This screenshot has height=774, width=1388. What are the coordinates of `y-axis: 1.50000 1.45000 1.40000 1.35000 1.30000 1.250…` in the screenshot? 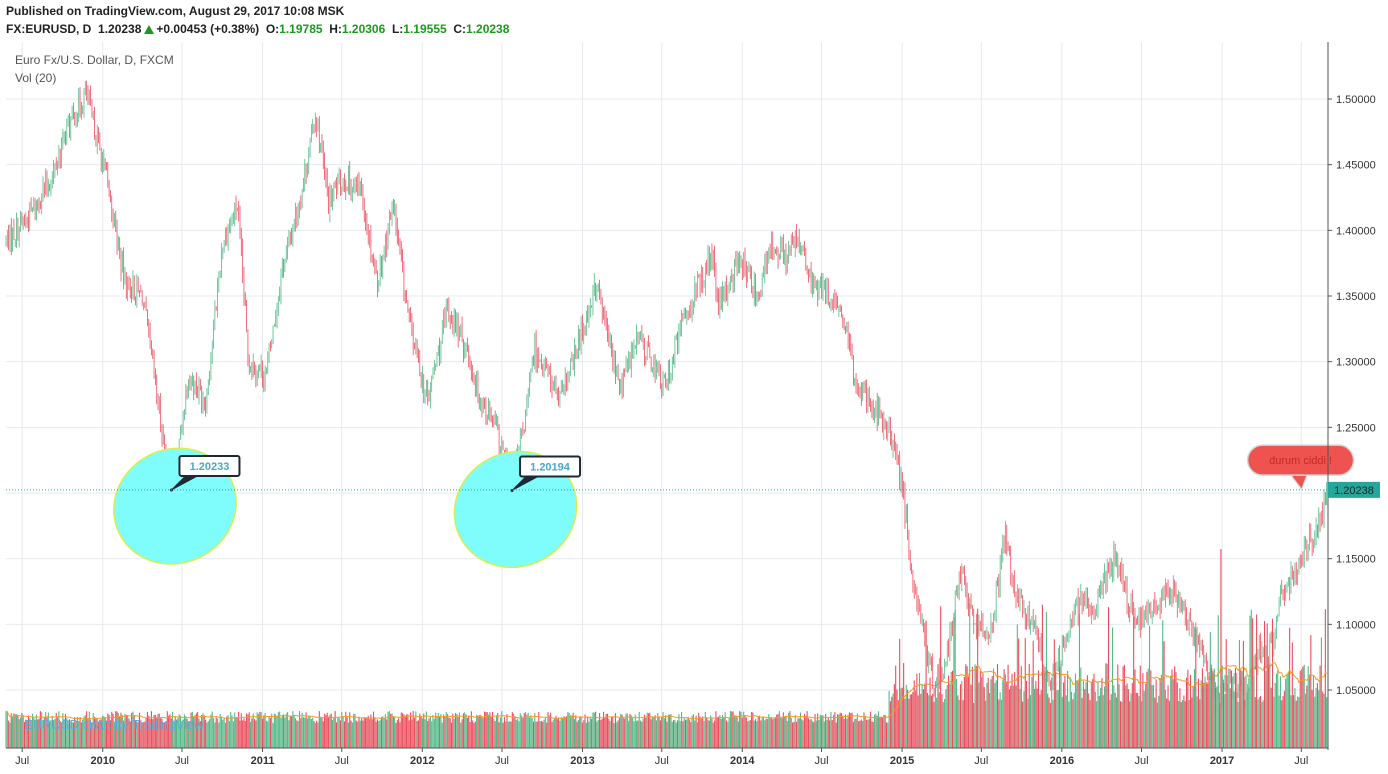 It's located at (1353, 396).